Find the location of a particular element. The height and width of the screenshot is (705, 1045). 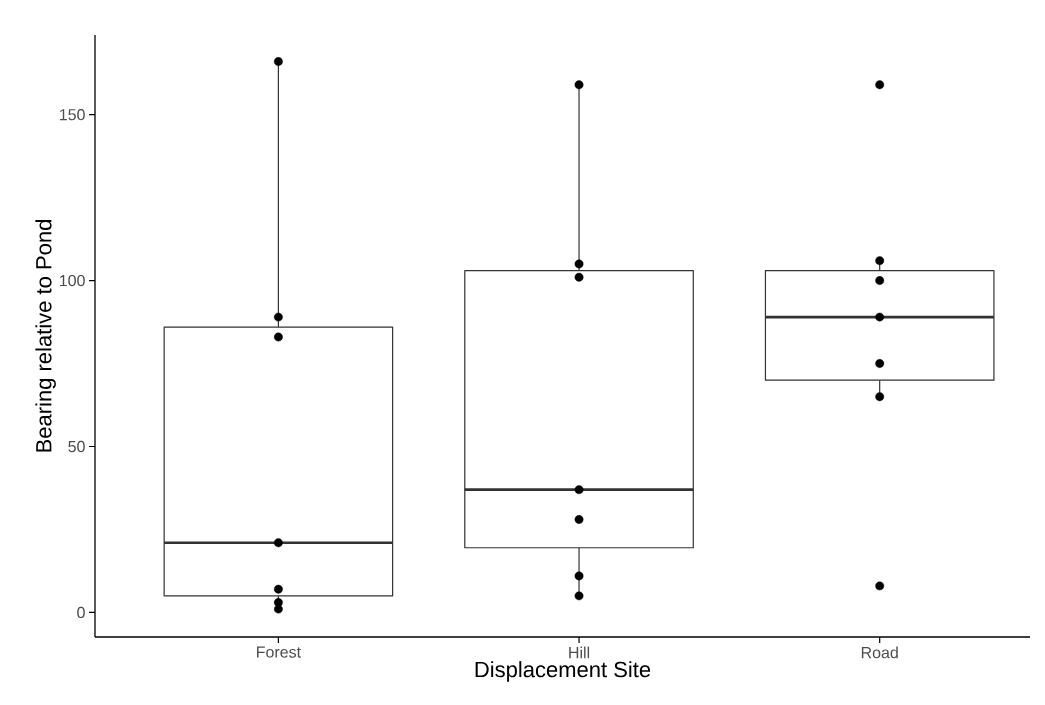

x-axis-title: Displacement Site is located at coordinates (563, 671).